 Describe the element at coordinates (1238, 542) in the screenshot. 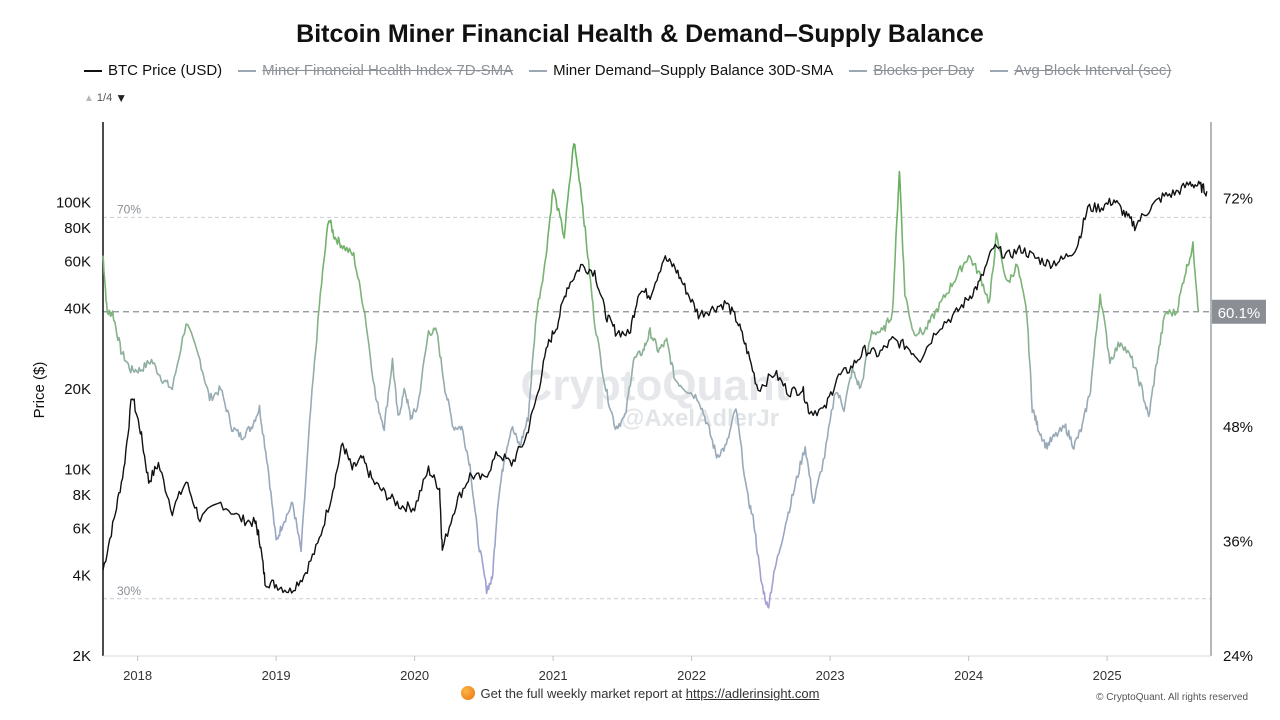

I see `y-right-tick-label: 36%` at that location.